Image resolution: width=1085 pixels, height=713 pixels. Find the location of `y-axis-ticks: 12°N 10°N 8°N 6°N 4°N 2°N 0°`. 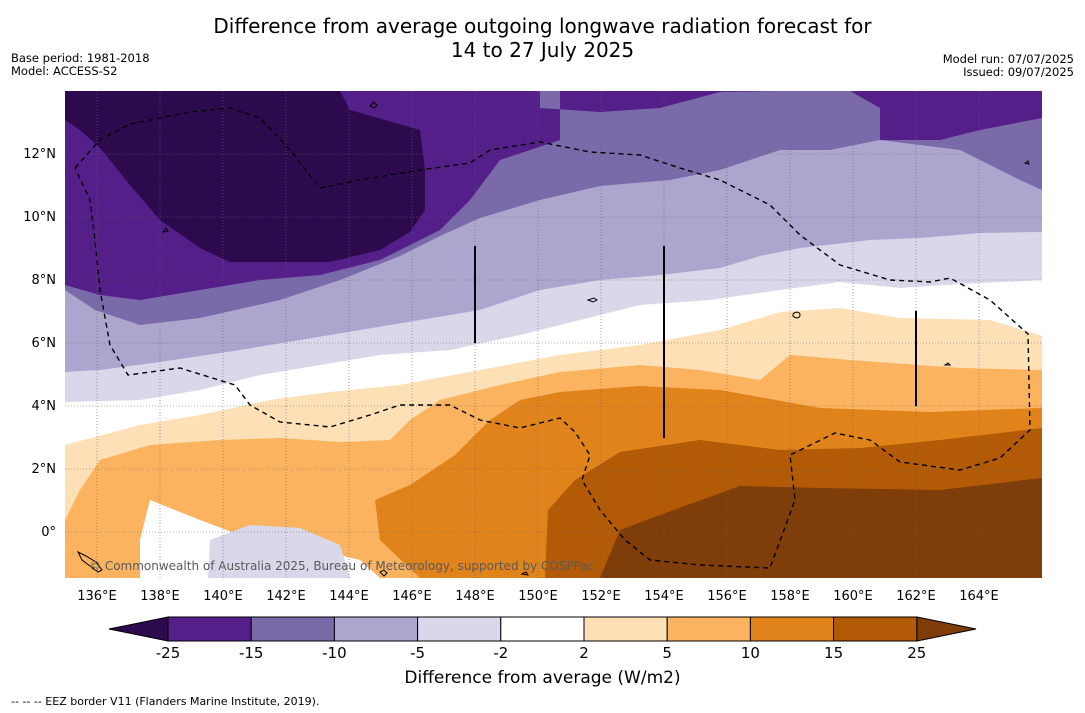

y-axis-ticks: 12°N 10°N 8°N 6°N 4°N 2°N 0° is located at coordinates (39, 343).